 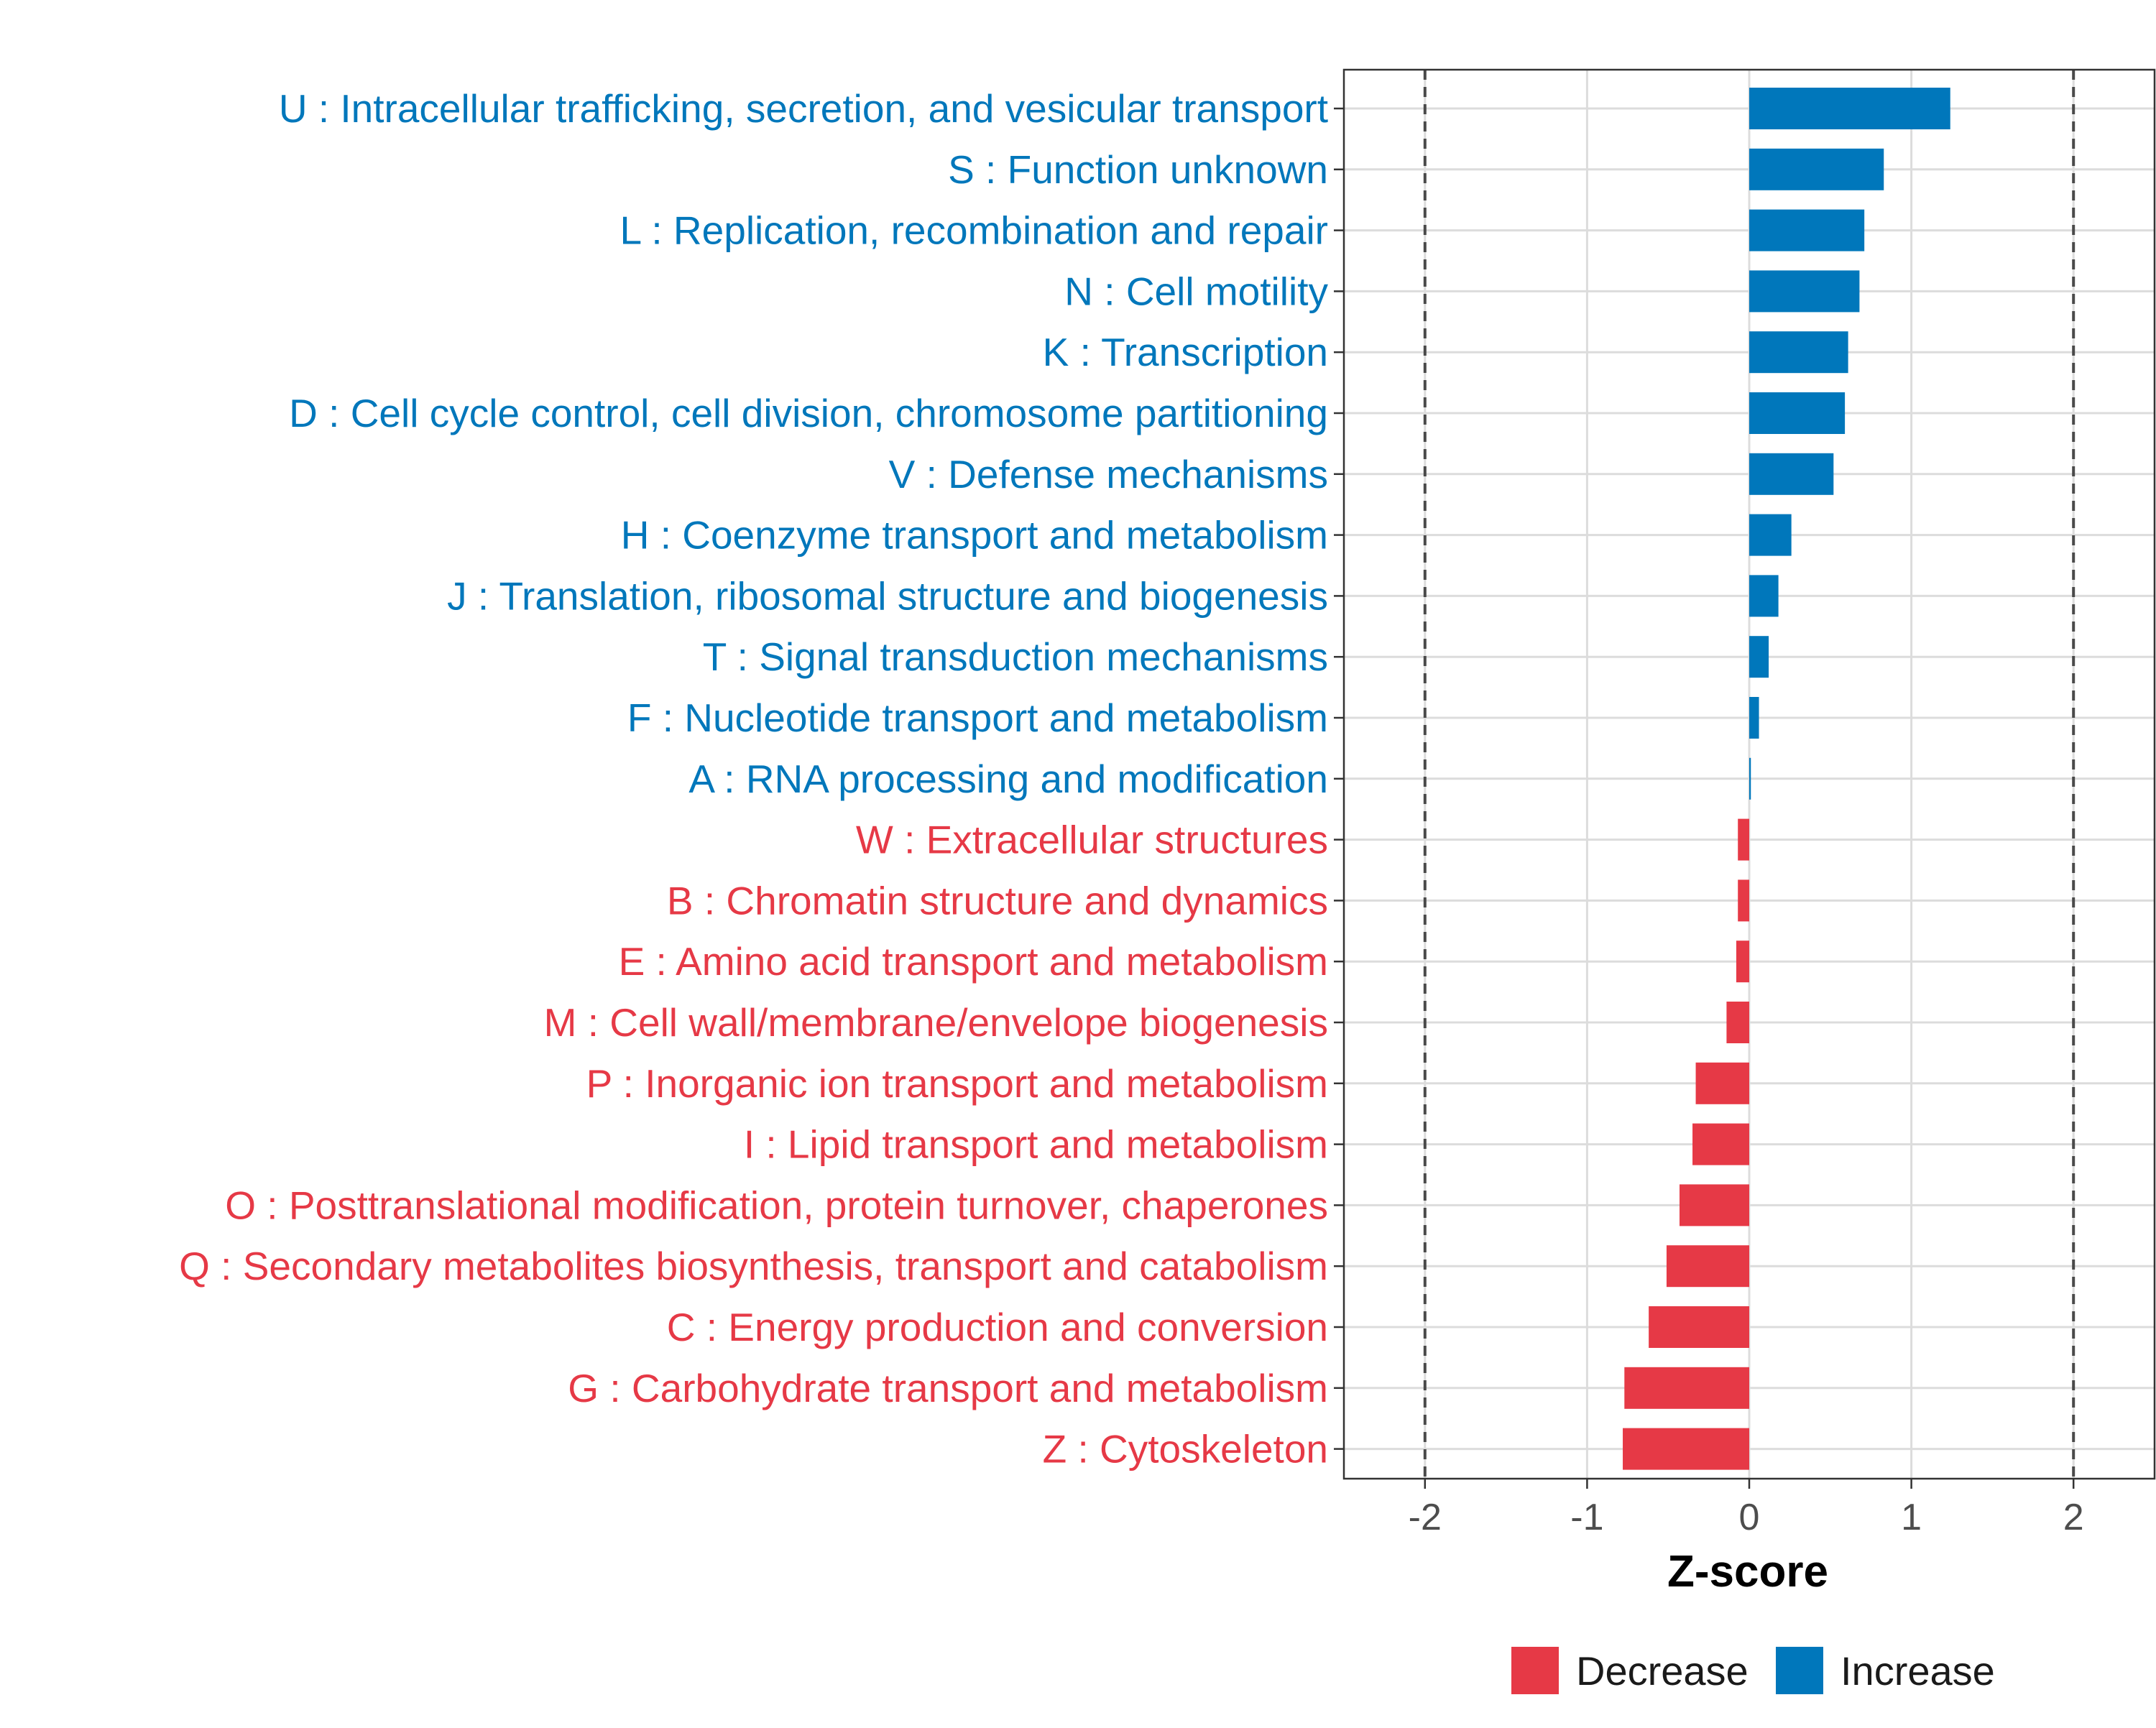 I want to click on legend-label-decrease: Decrease, so click(x=1663, y=1671).